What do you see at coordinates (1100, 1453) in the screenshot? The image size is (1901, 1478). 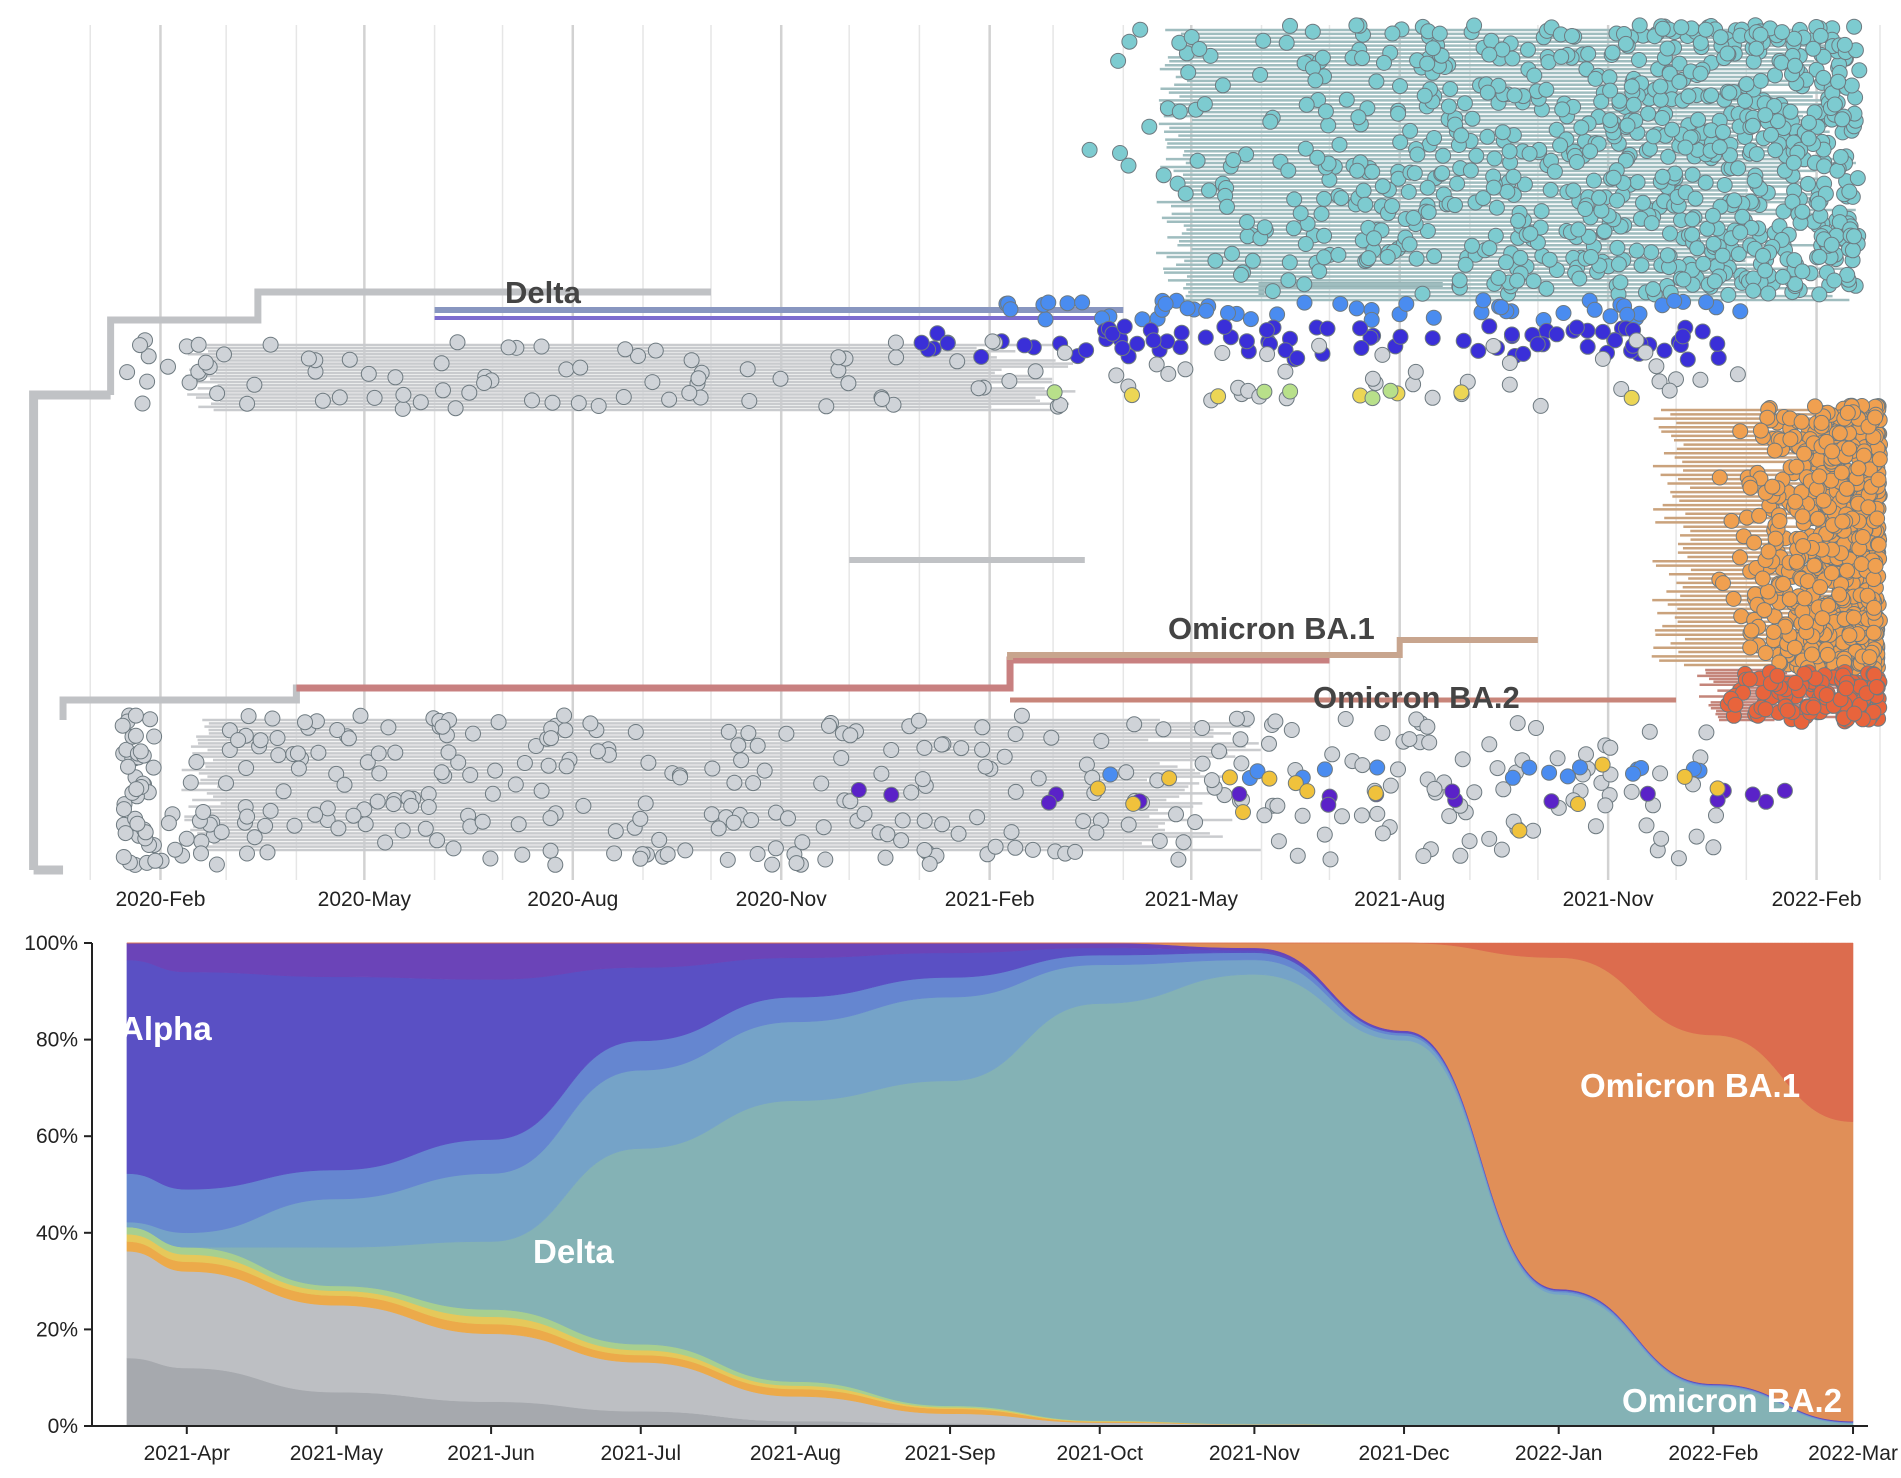 I see `area-x-tick-label: 2021-Oct` at bounding box center [1100, 1453].